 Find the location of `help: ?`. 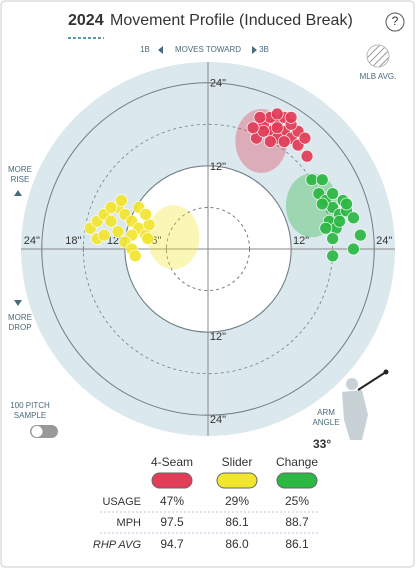

help: ? is located at coordinates (395, 21).